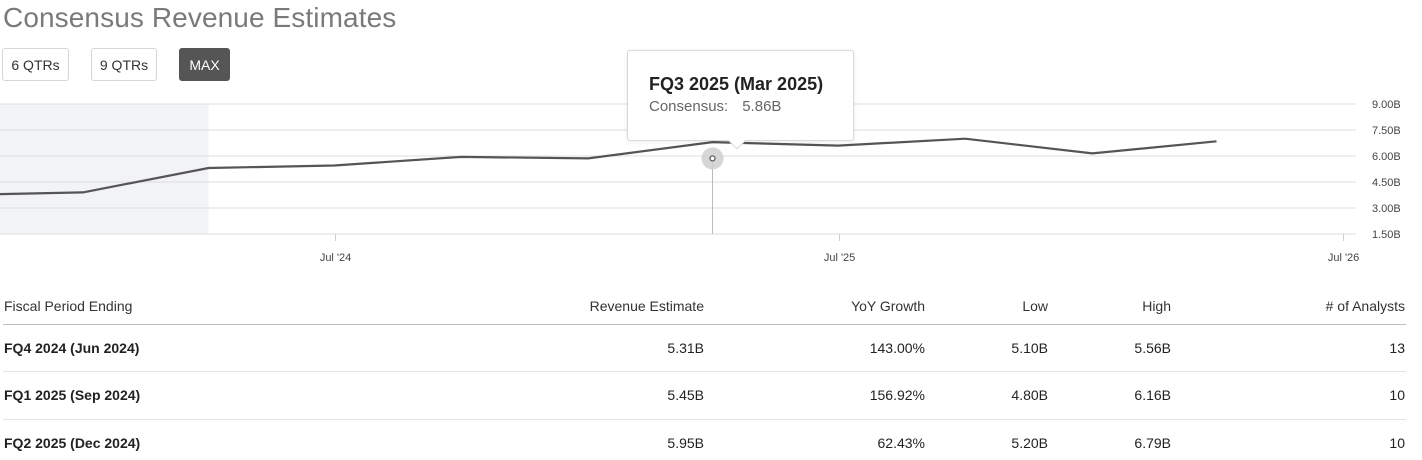  What do you see at coordinates (987, 395) in the screenshot?
I see `cell-low: 4.80B` at bounding box center [987, 395].